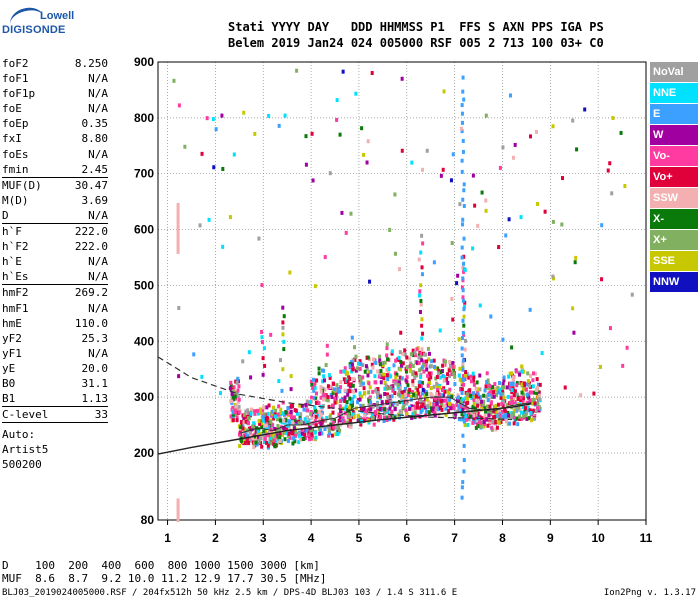 The image size is (700, 600). I want to click on param-value: 110.0, so click(91, 323).